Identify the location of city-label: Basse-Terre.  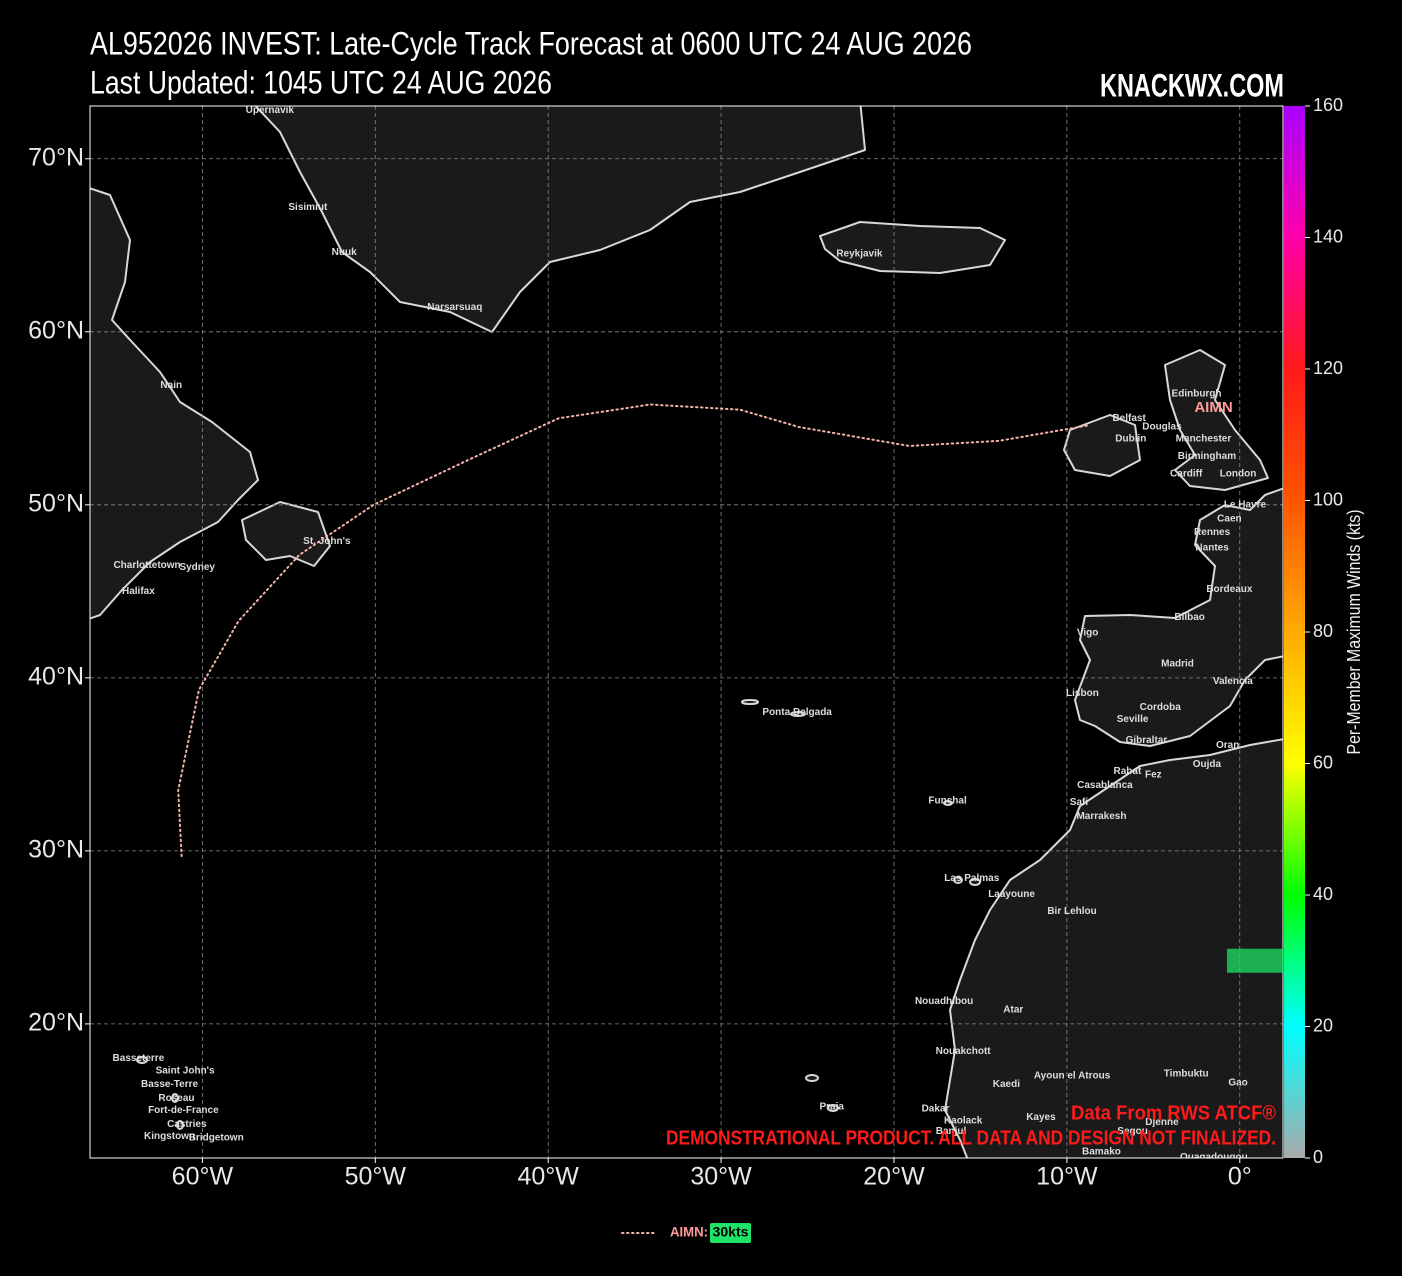
(170, 1084).